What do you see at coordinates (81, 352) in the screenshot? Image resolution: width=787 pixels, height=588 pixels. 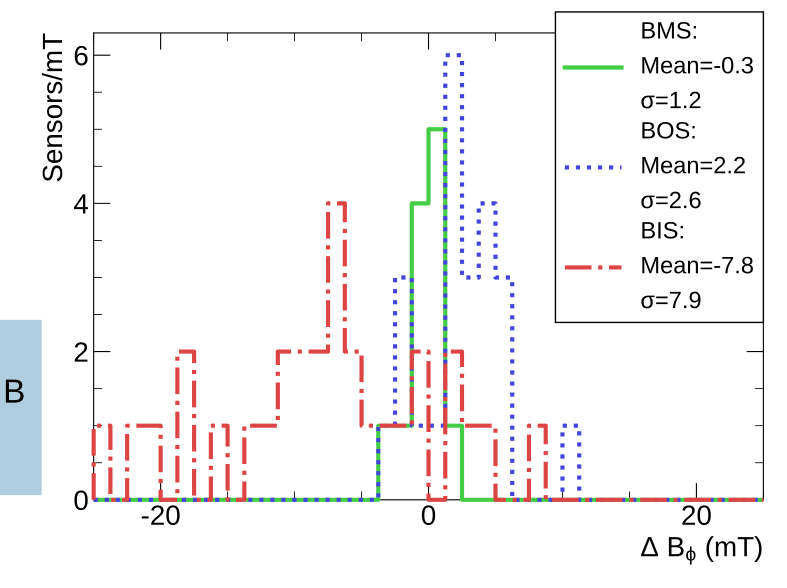 I see `y-tick-label: 2` at bounding box center [81, 352].